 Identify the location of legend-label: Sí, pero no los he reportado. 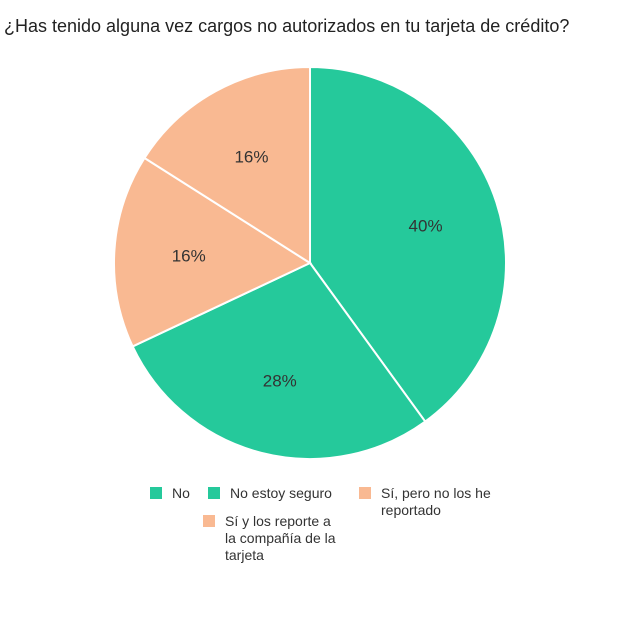
(436, 501).